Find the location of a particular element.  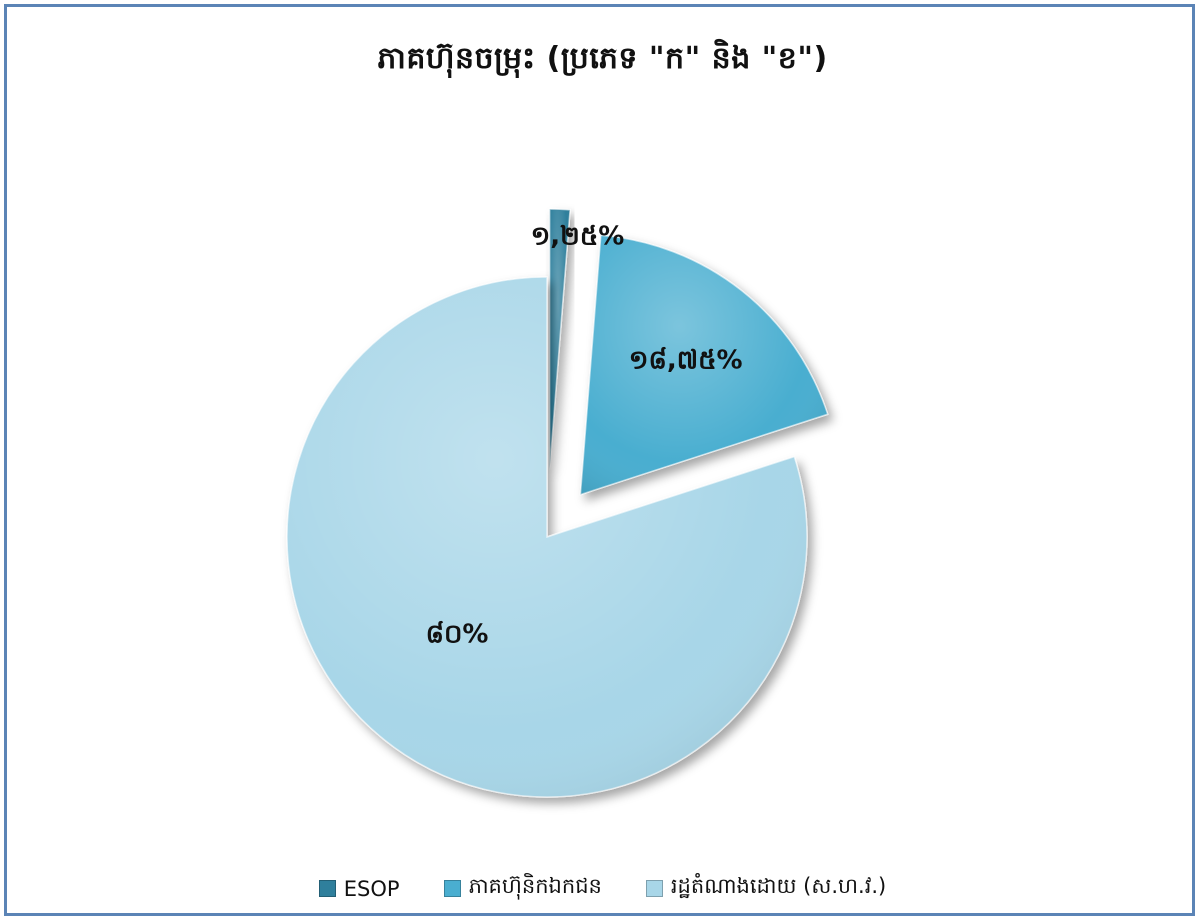

legend-label-private-shareholders: ភាគហ៊ុនិកឯកជន is located at coordinates (535, 886).